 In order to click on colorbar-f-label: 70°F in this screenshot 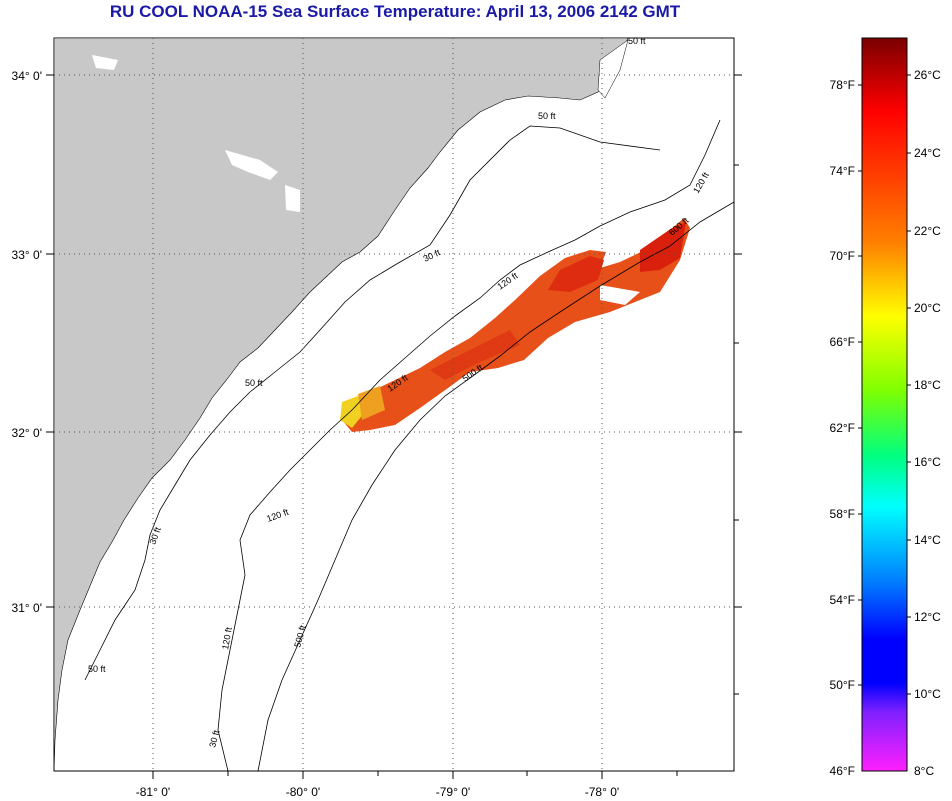, I will do `click(842, 256)`.